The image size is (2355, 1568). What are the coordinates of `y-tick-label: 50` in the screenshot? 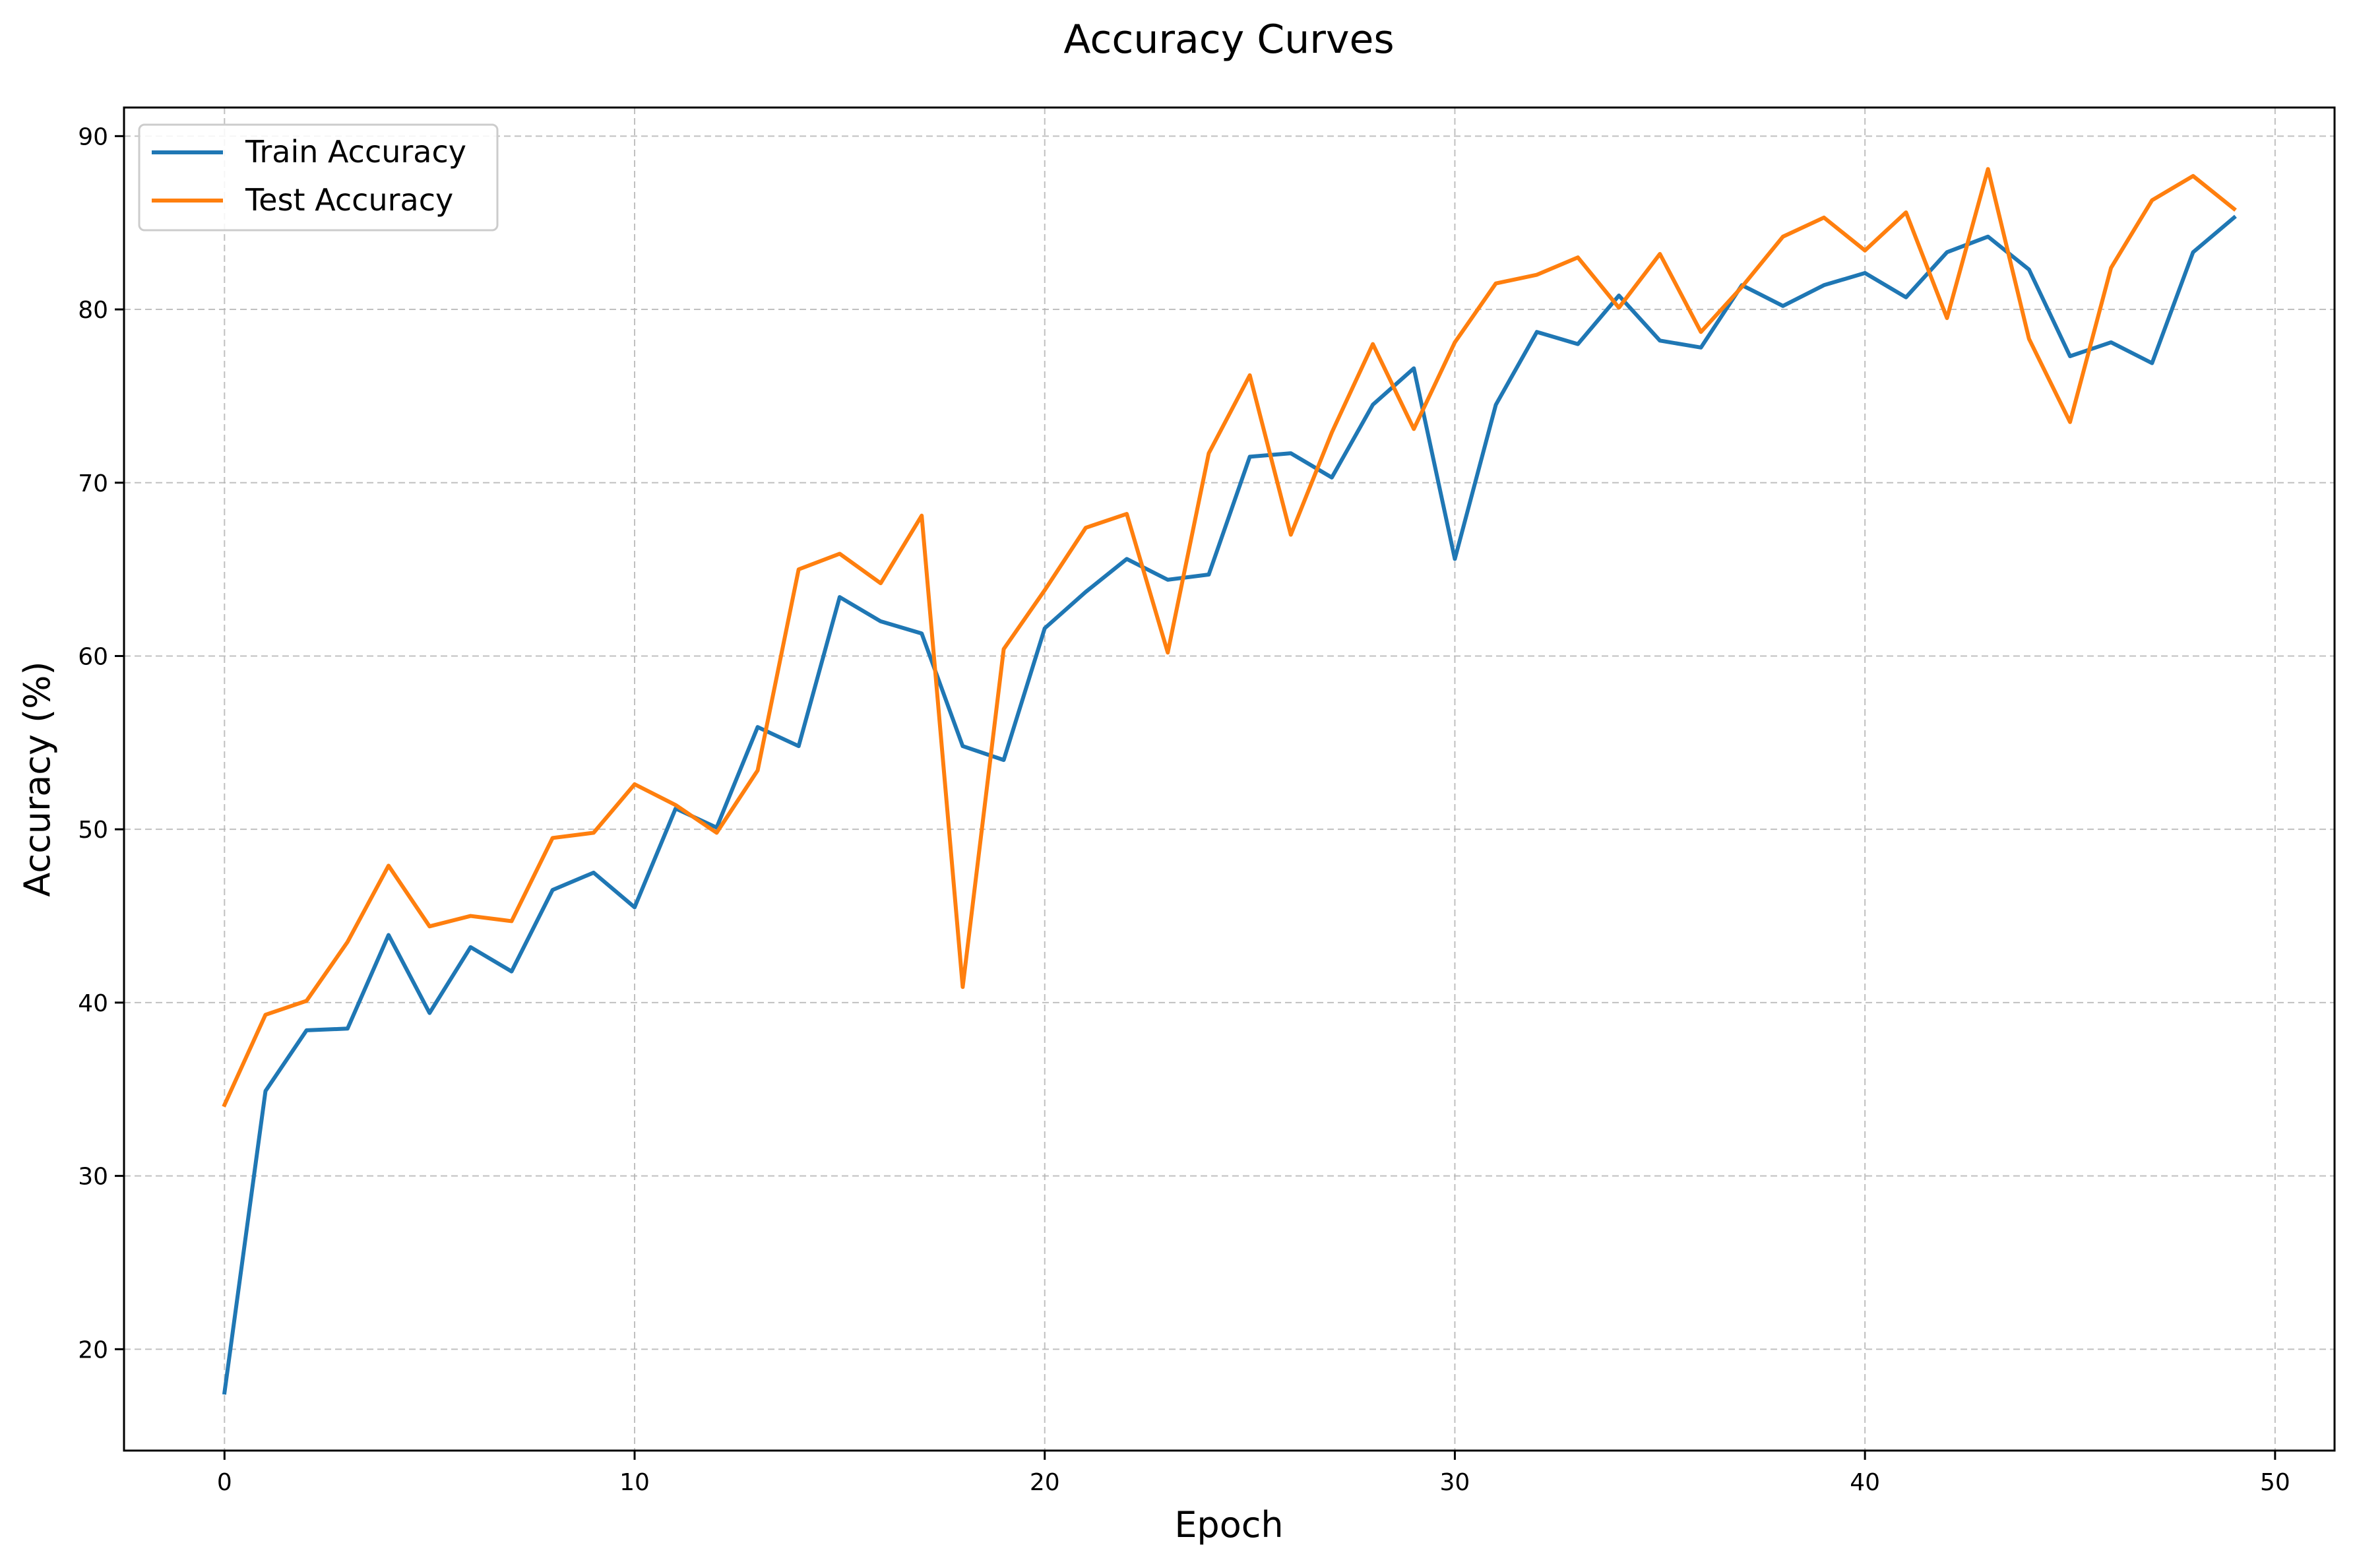 It's located at (93, 830).